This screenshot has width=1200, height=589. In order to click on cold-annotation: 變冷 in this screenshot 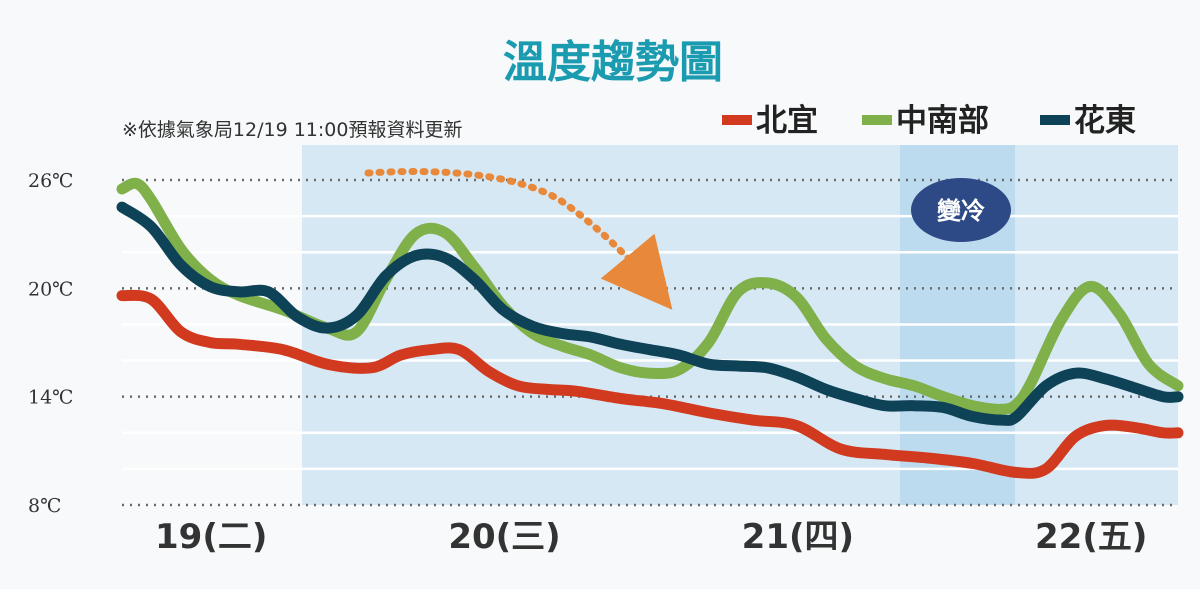, I will do `click(961, 210)`.